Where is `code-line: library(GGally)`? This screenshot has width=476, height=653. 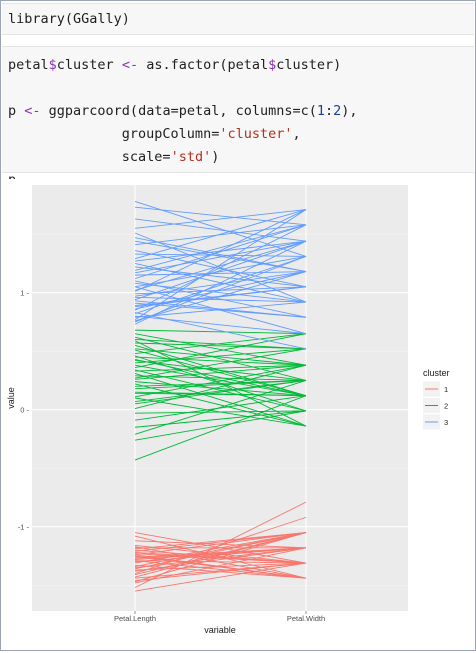
code-line: library(GGally) is located at coordinates (69, 19).